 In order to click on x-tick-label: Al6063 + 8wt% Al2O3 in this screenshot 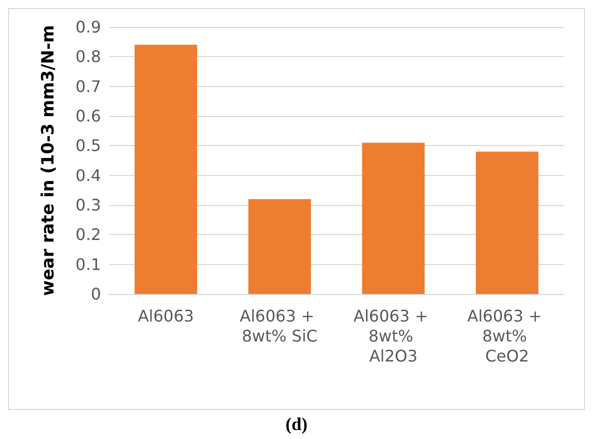, I will do `click(394, 336)`.